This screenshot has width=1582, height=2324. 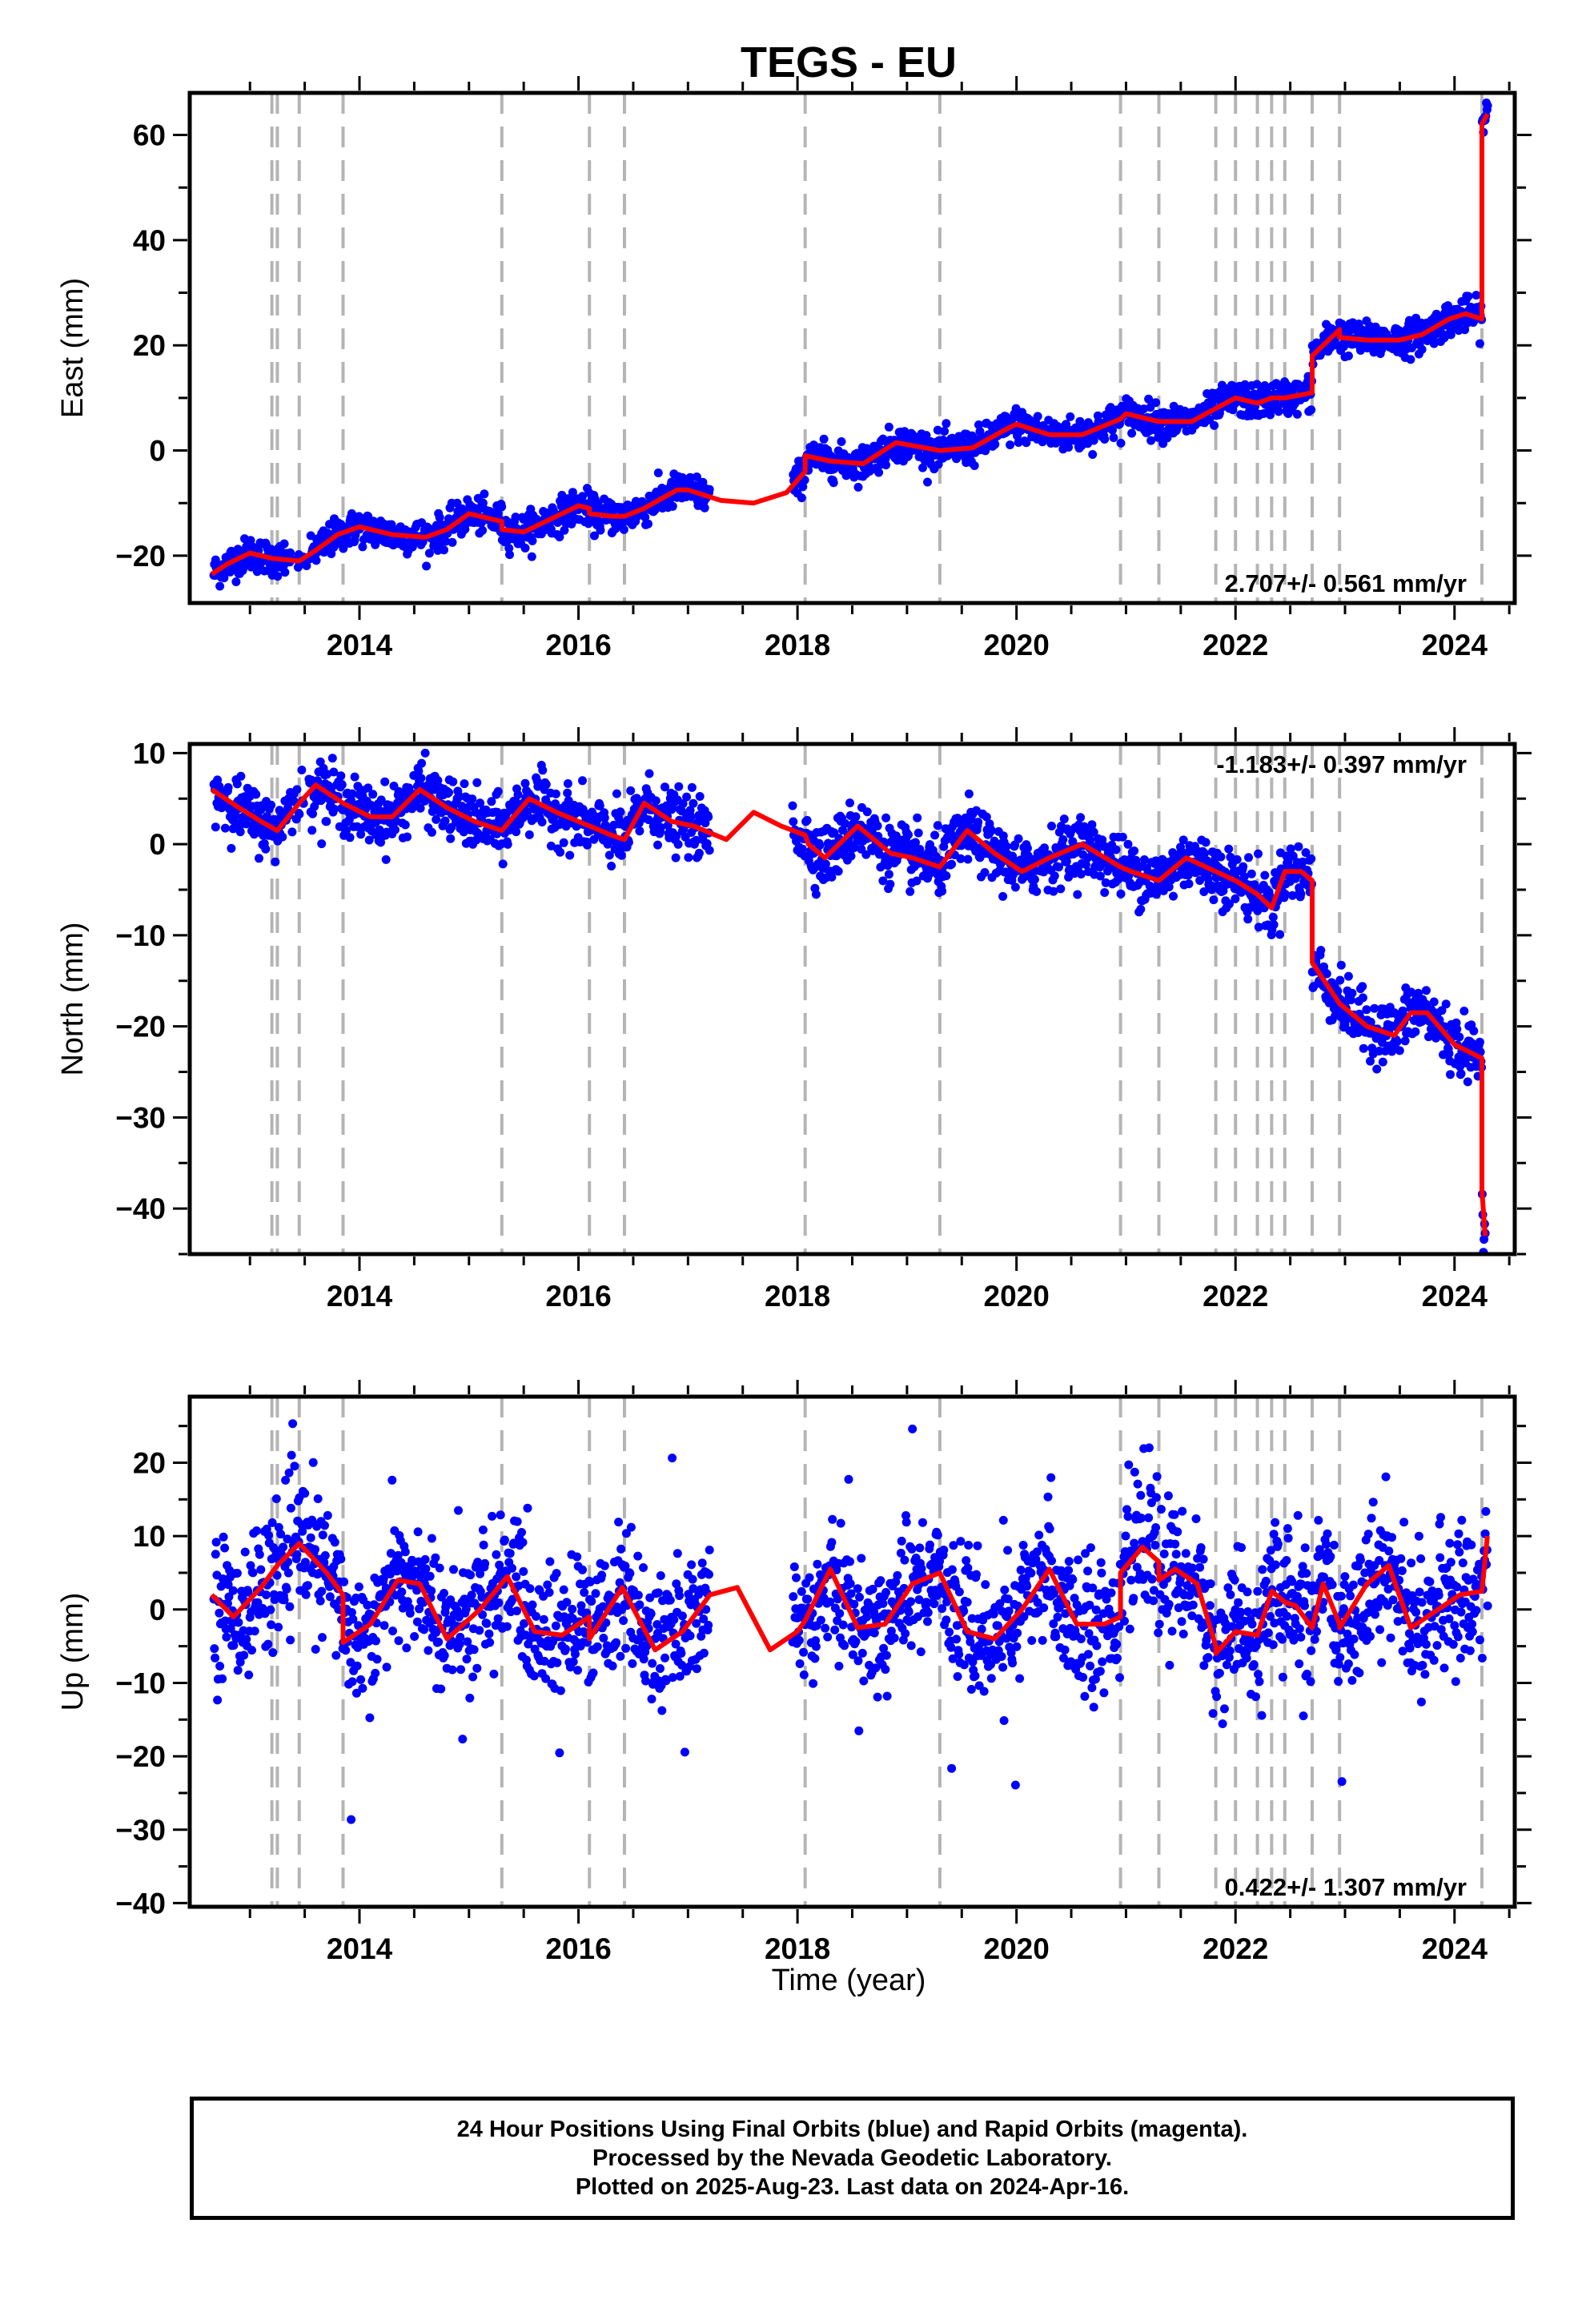 What do you see at coordinates (149, 135) in the screenshot?
I see `y-tick-label: 60` at bounding box center [149, 135].